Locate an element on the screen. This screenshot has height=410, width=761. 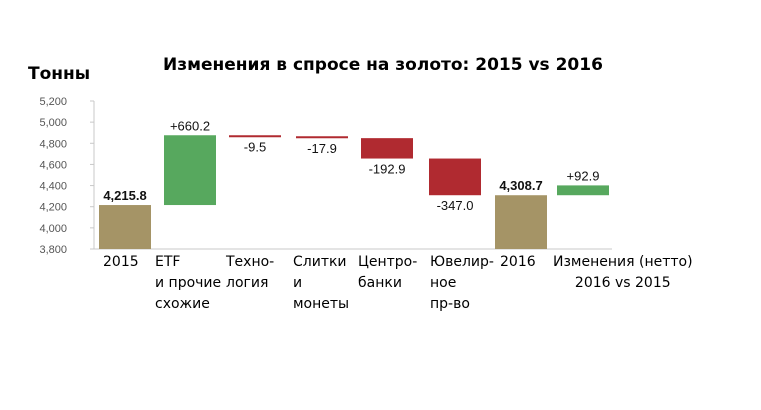
category-label: Слитки и монеты is located at coordinates (321, 283).